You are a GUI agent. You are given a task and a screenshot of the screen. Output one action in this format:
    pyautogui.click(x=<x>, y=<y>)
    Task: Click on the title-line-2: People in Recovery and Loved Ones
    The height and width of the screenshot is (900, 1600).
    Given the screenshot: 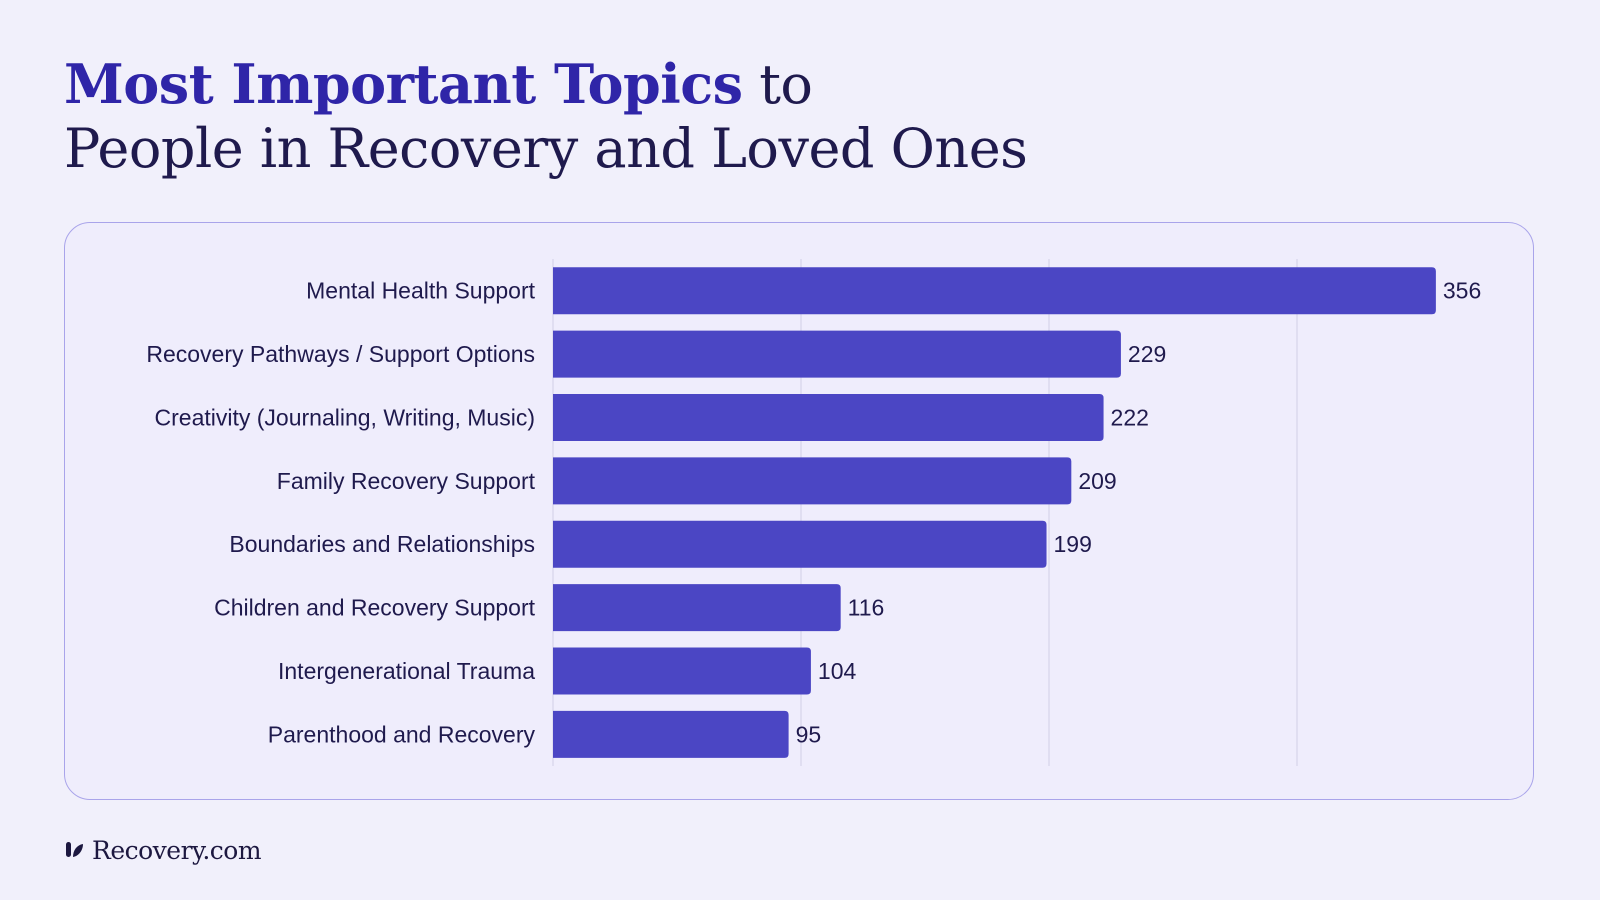 What is the action you would take?
    pyautogui.click(x=546, y=148)
    